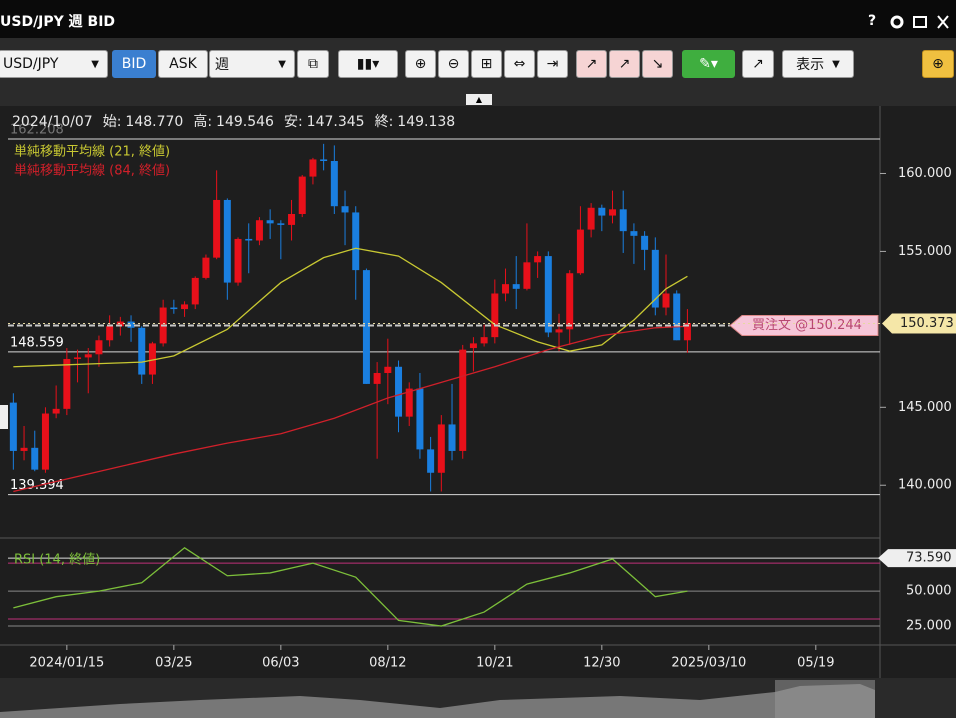 Image resolution: width=956 pixels, height=718 pixels. What do you see at coordinates (825, 699) in the screenshot?
I see `navigator-window` at bounding box center [825, 699].